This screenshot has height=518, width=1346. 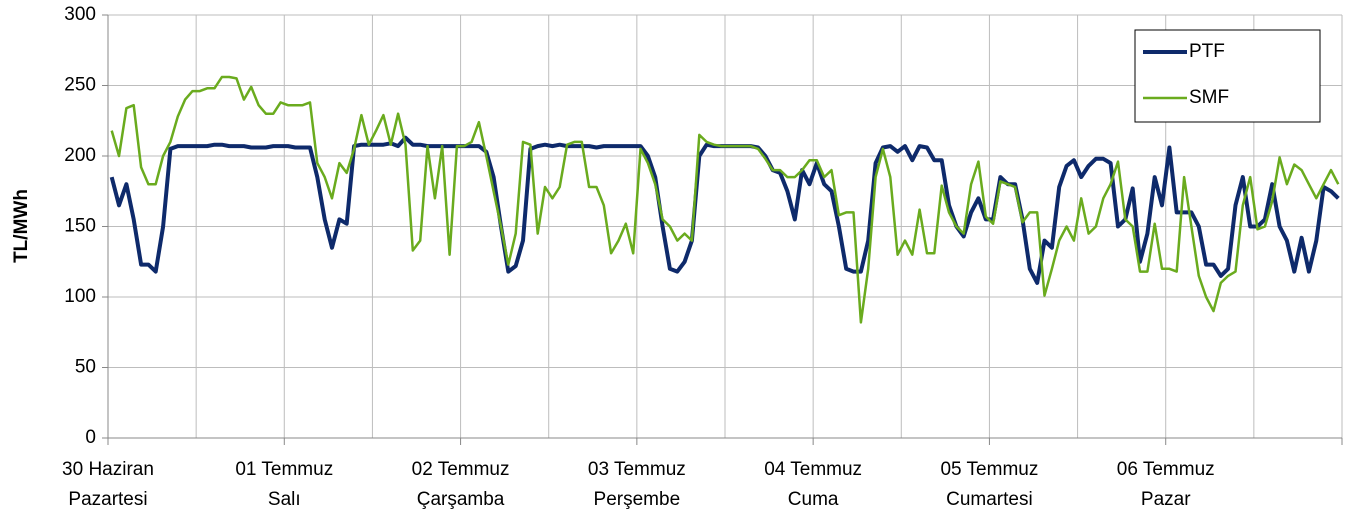 What do you see at coordinates (80, 296) in the screenshot?
I see `y-tick-label: 100` at bounding box center [80, 296].